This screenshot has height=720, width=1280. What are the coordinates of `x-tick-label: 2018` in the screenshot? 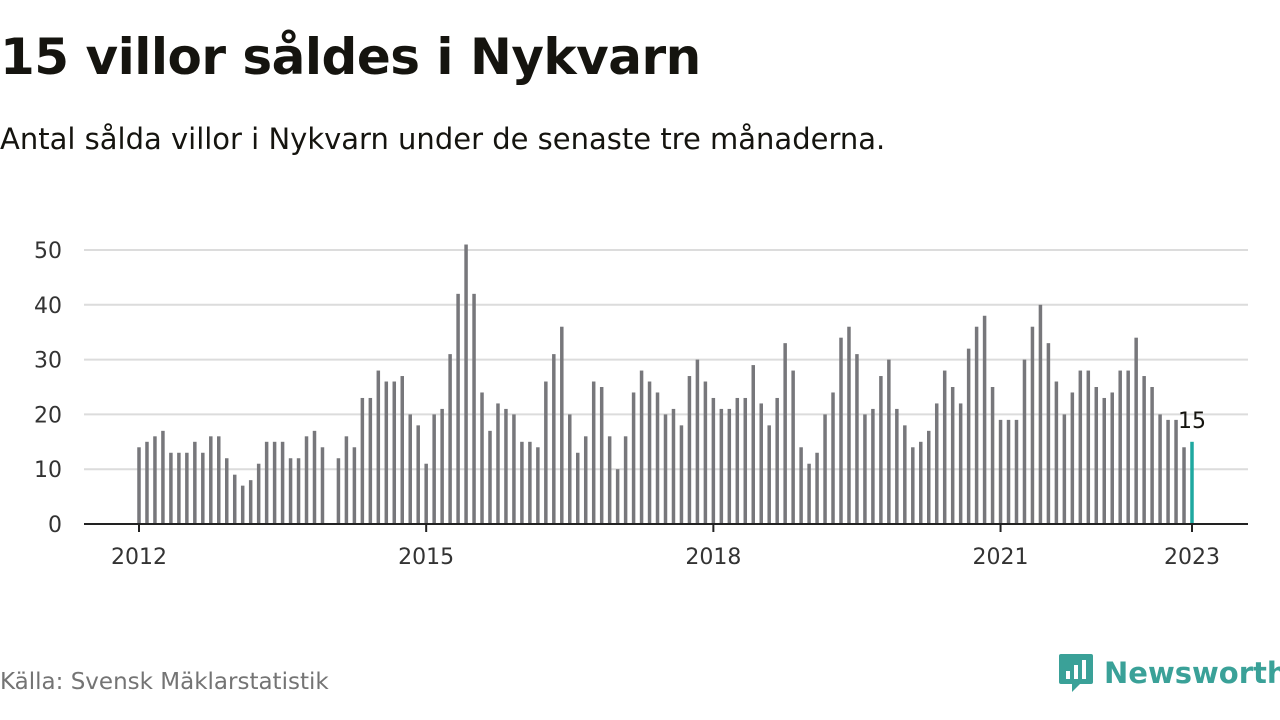 It's located at (713, 557).